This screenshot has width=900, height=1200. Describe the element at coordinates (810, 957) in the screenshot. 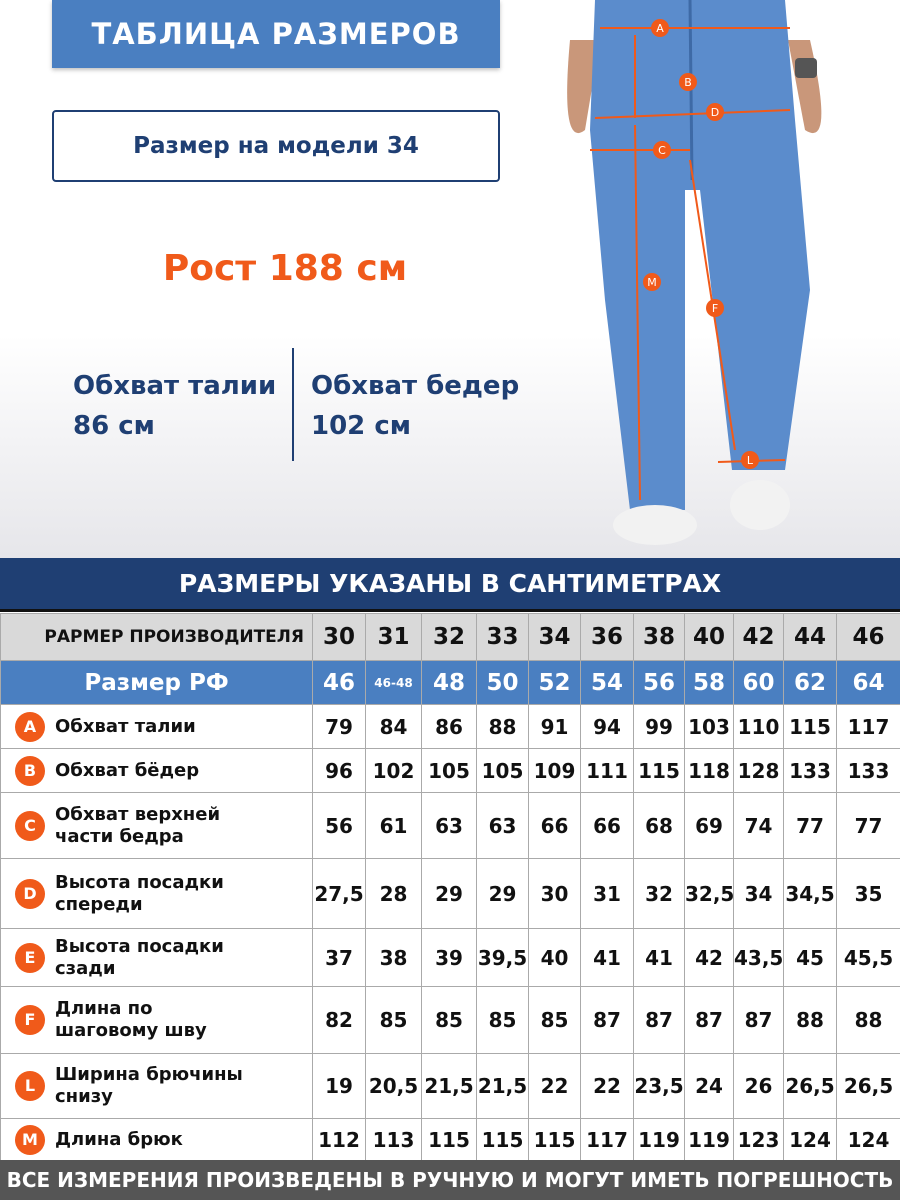

I see `value-cell: 45` at that location.